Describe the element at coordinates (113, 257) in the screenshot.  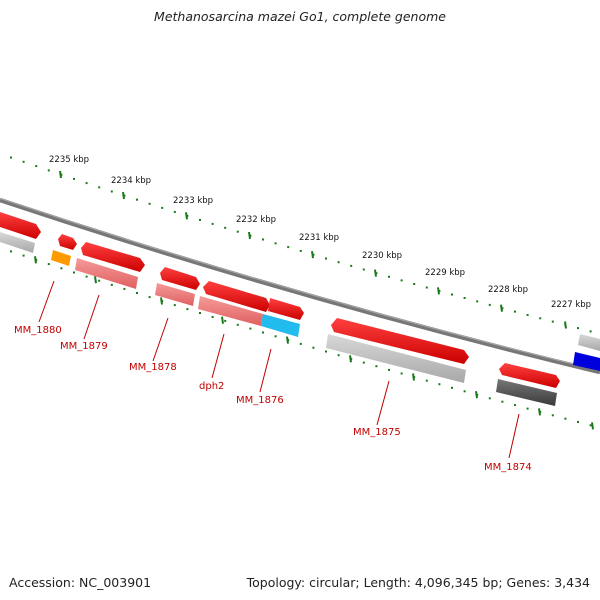
I see `gene-arrow-mm1879` at that location.